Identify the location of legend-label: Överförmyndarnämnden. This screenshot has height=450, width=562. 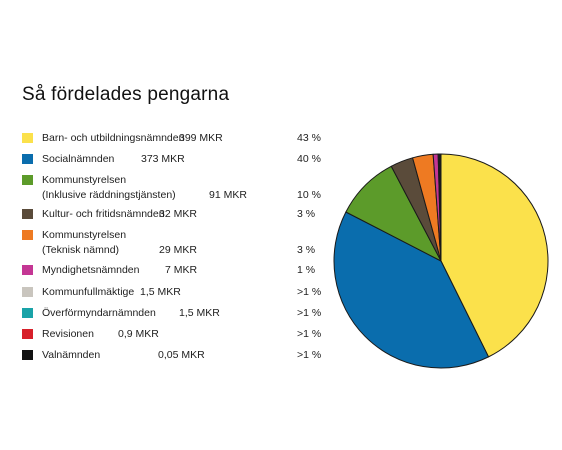
(99, 313).